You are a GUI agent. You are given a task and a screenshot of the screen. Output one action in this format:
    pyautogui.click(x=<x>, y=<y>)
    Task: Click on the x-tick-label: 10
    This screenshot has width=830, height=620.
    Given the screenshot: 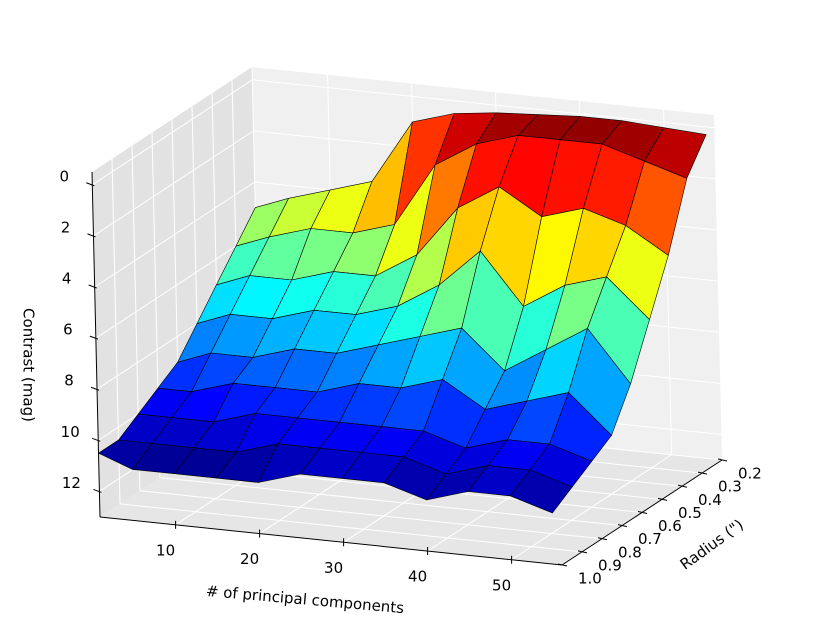 What is the action you would take?
    pyautogui.click(x=165, y=550)
    